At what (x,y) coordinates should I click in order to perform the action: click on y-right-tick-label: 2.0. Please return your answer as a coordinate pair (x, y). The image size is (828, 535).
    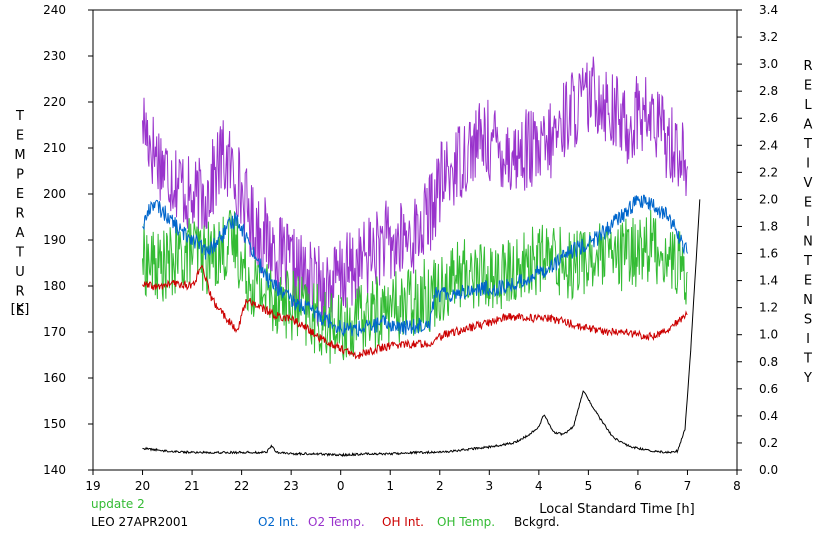
    Looking at the image, I should click on (768, 199).